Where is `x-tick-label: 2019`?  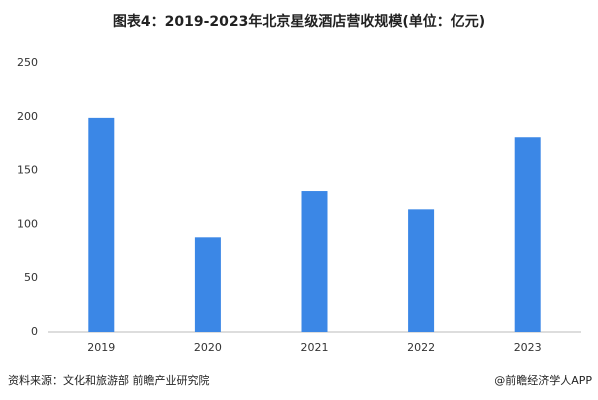
x-tick-label: 2019 is located at coordinates (101, 347).